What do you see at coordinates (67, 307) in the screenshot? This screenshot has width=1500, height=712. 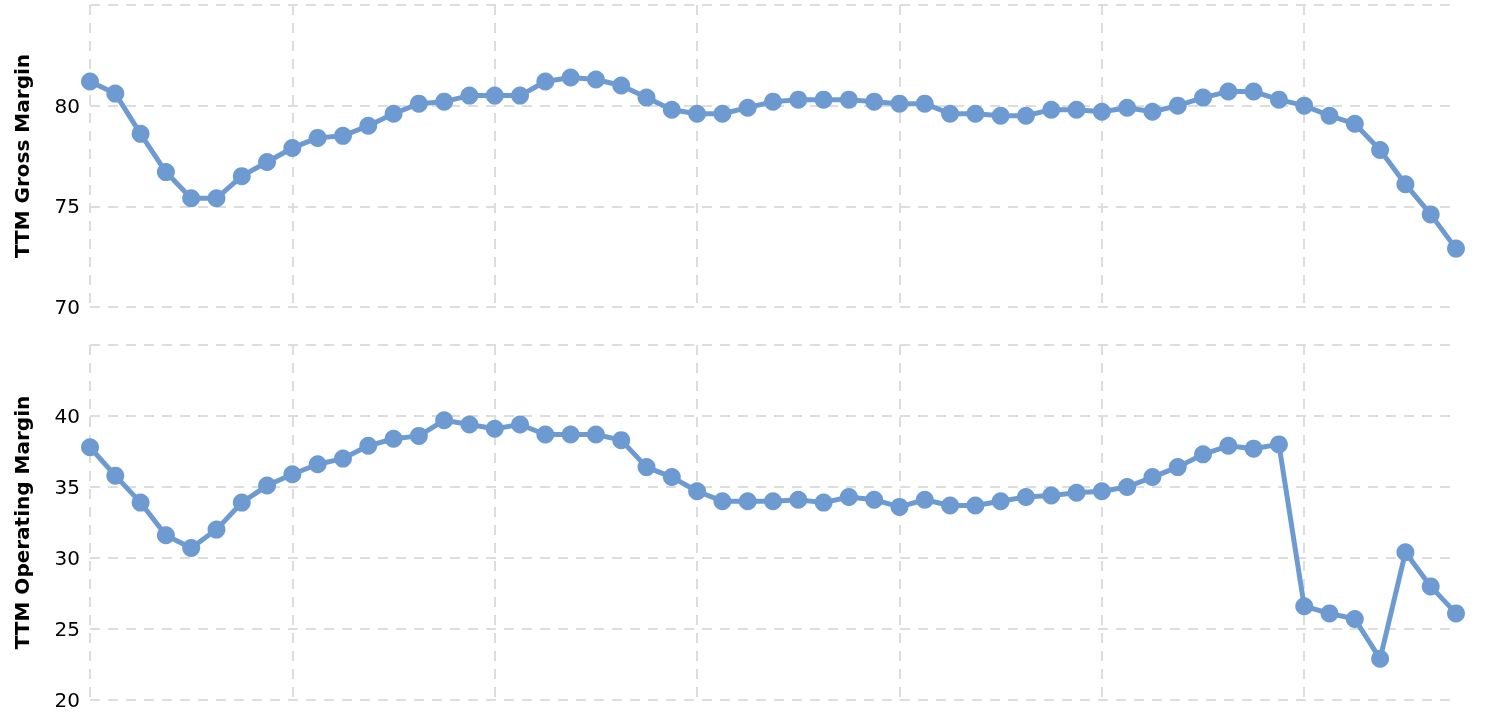 I see `y-tick-label: 70` at bounding box center [67, 307].